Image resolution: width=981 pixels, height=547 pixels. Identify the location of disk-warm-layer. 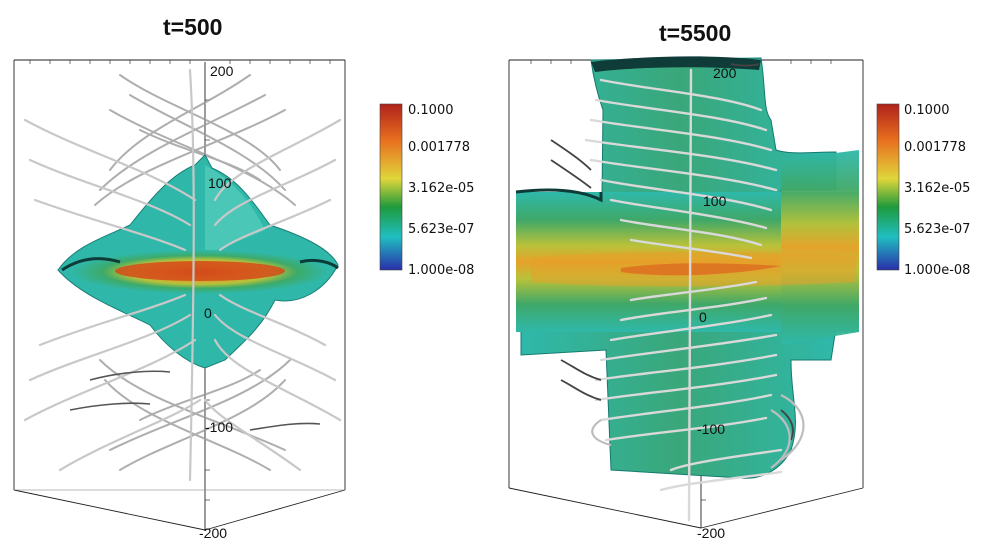
(693, 269).